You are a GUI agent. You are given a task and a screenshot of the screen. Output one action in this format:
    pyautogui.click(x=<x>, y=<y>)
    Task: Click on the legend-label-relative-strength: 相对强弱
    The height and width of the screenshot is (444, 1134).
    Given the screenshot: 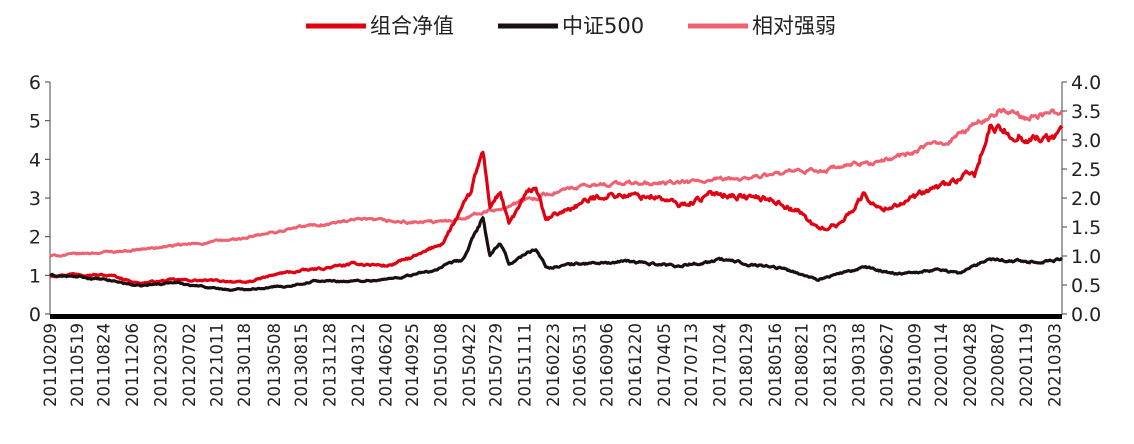 What is the action you would take?
    pyautogui.click(x=794, y=26)
    